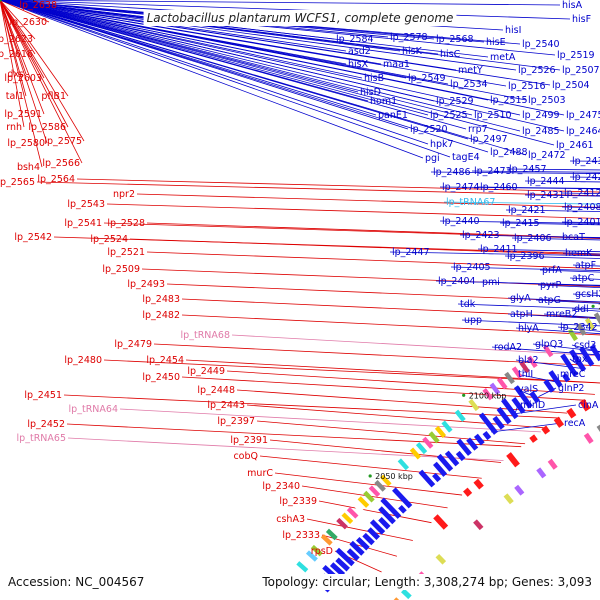 This screenshot has width=600, height=600. I want to click on forward-gene-label: lp_2447, so click(411, 252).